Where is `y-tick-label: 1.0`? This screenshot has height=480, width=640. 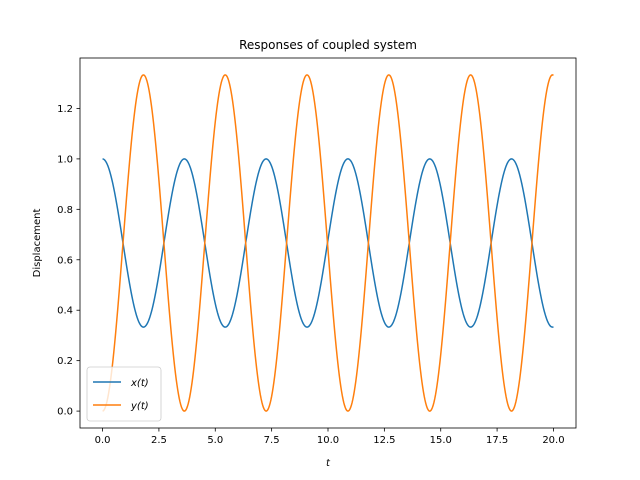 y-tick-label: 1.0 is located at coordinates (65, 159).